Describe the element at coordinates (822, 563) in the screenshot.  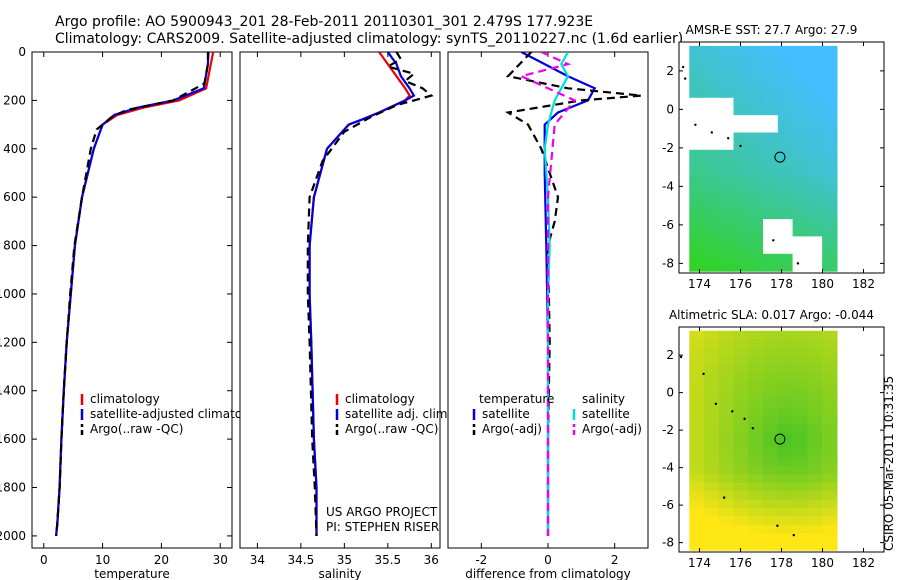
I see `x-tick-label: 180` at that location.